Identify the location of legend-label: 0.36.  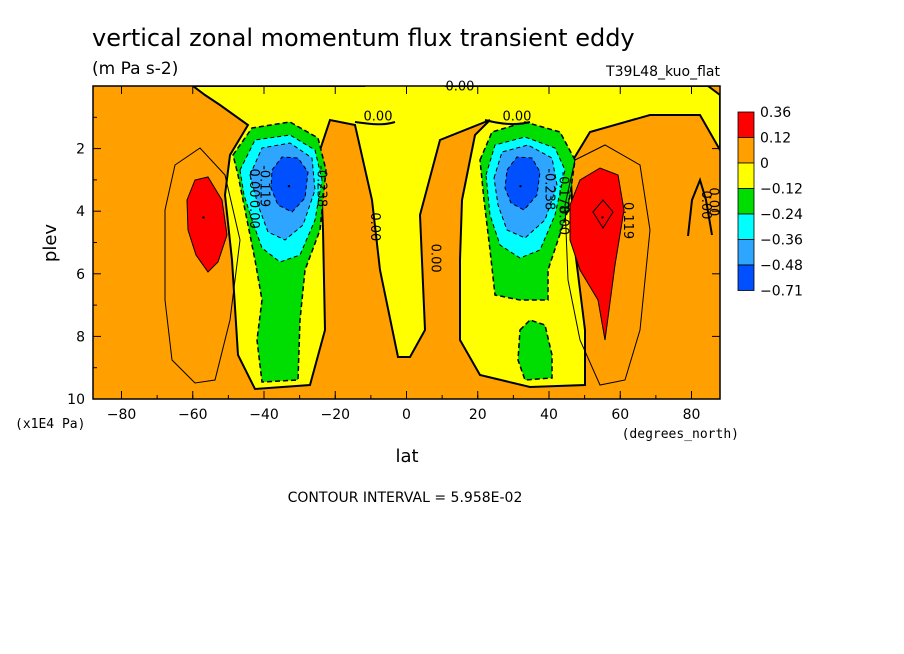
(775, 113).